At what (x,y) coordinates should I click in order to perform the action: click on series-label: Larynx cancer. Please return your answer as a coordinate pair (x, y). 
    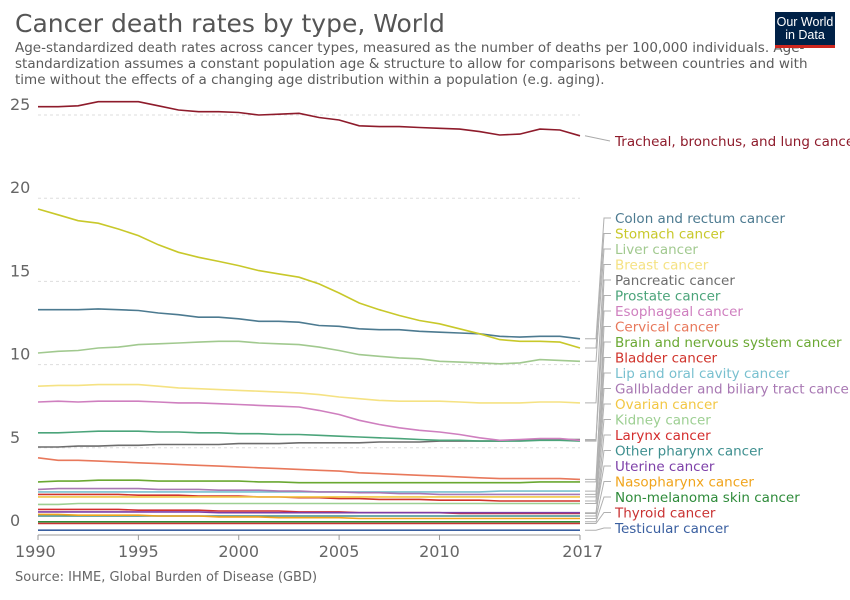
    Looking at the image, I should click on (663, 436).